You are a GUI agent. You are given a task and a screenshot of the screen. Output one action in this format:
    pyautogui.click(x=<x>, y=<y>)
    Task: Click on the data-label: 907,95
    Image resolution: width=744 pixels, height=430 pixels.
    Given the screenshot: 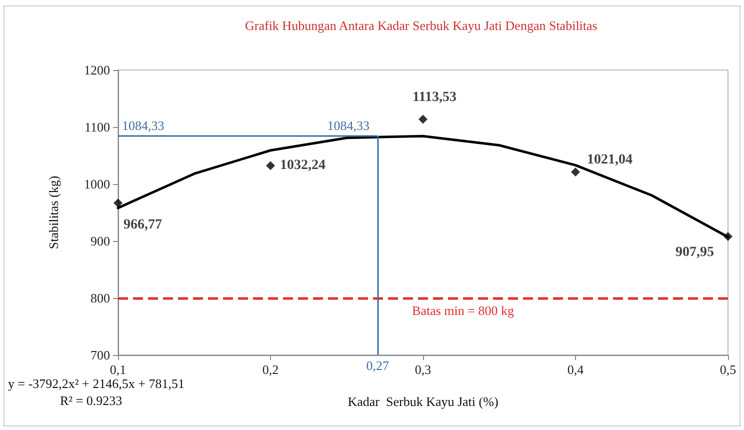 What is the action you would take?
    pyautogui.click(x=695, y=252)
    